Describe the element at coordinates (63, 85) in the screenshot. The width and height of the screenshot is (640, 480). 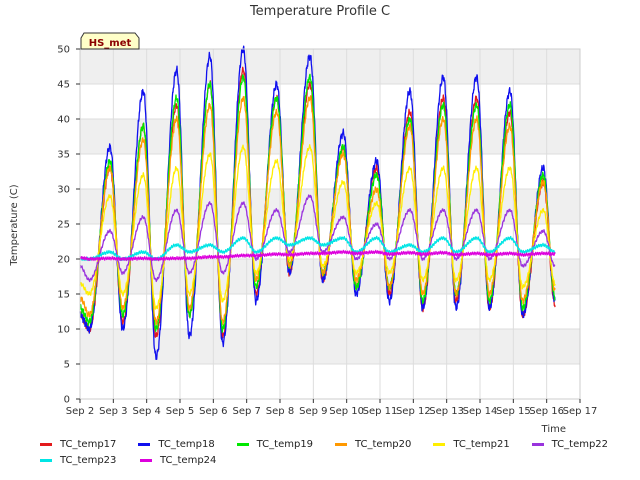
I see `y-tick-label: 45` at that location.